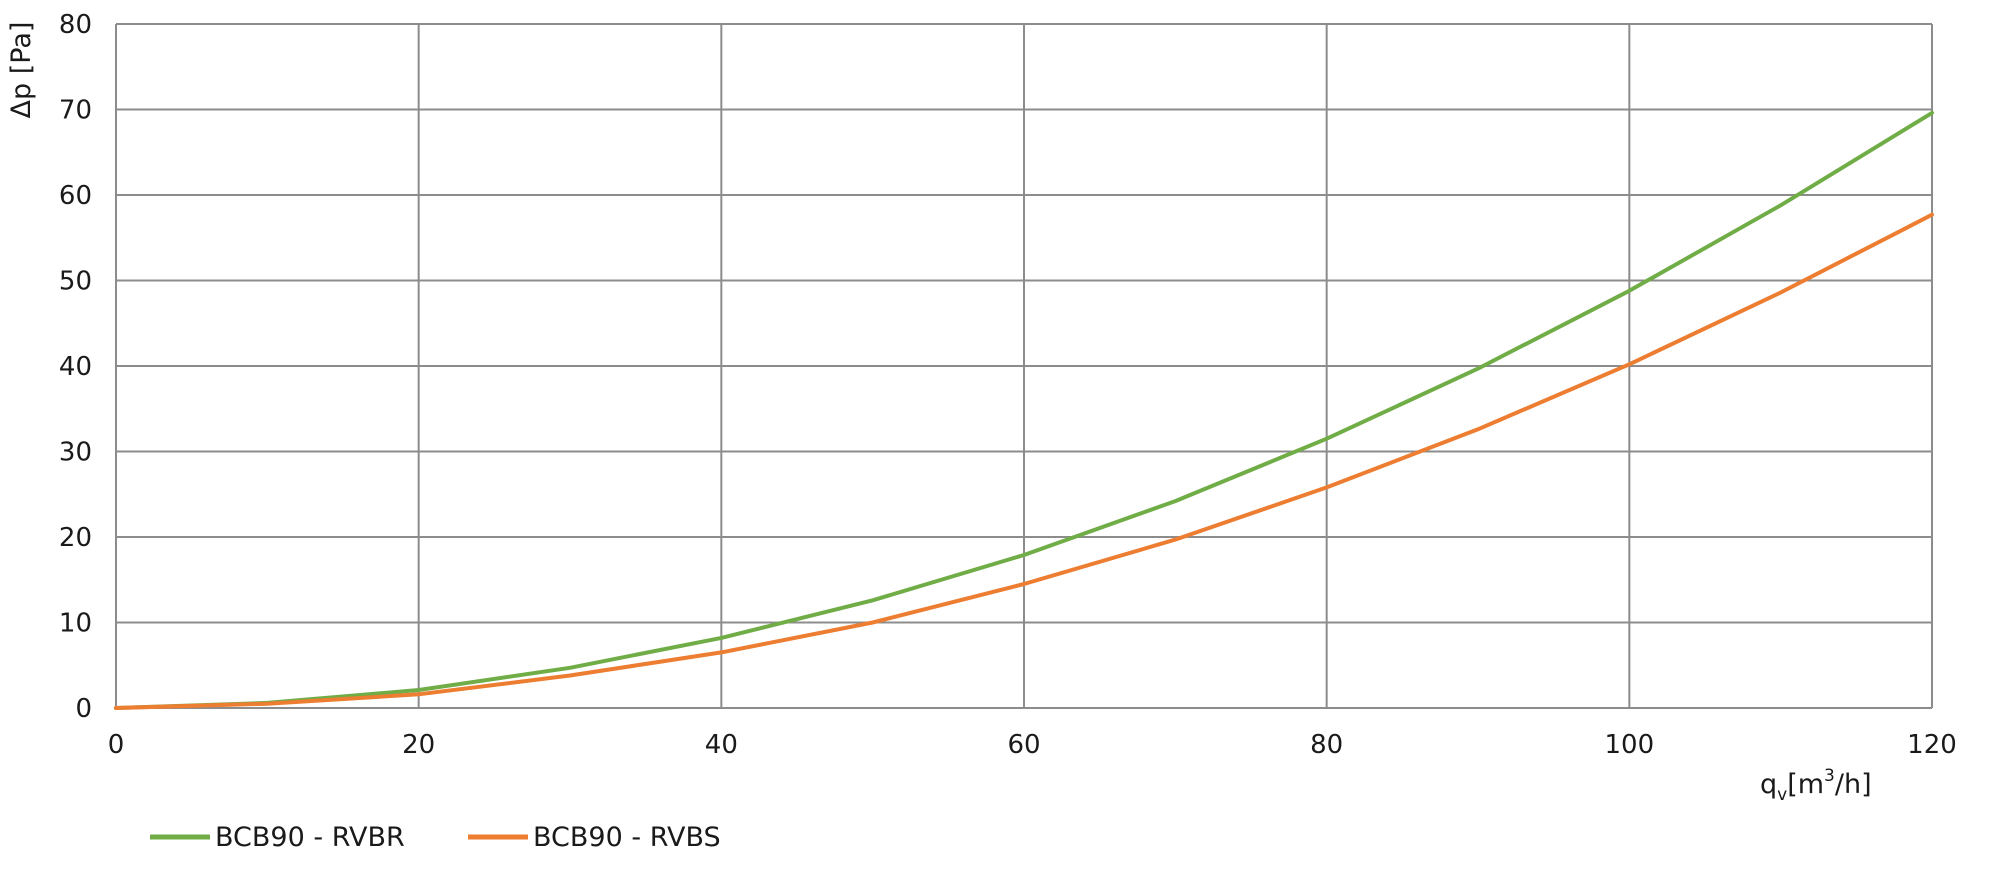 The height and width of the screenshot is (871, 2000). Describe the element at coordinates (721, 745) in the screenshot. I see `x-tick-label: 40` at that location.